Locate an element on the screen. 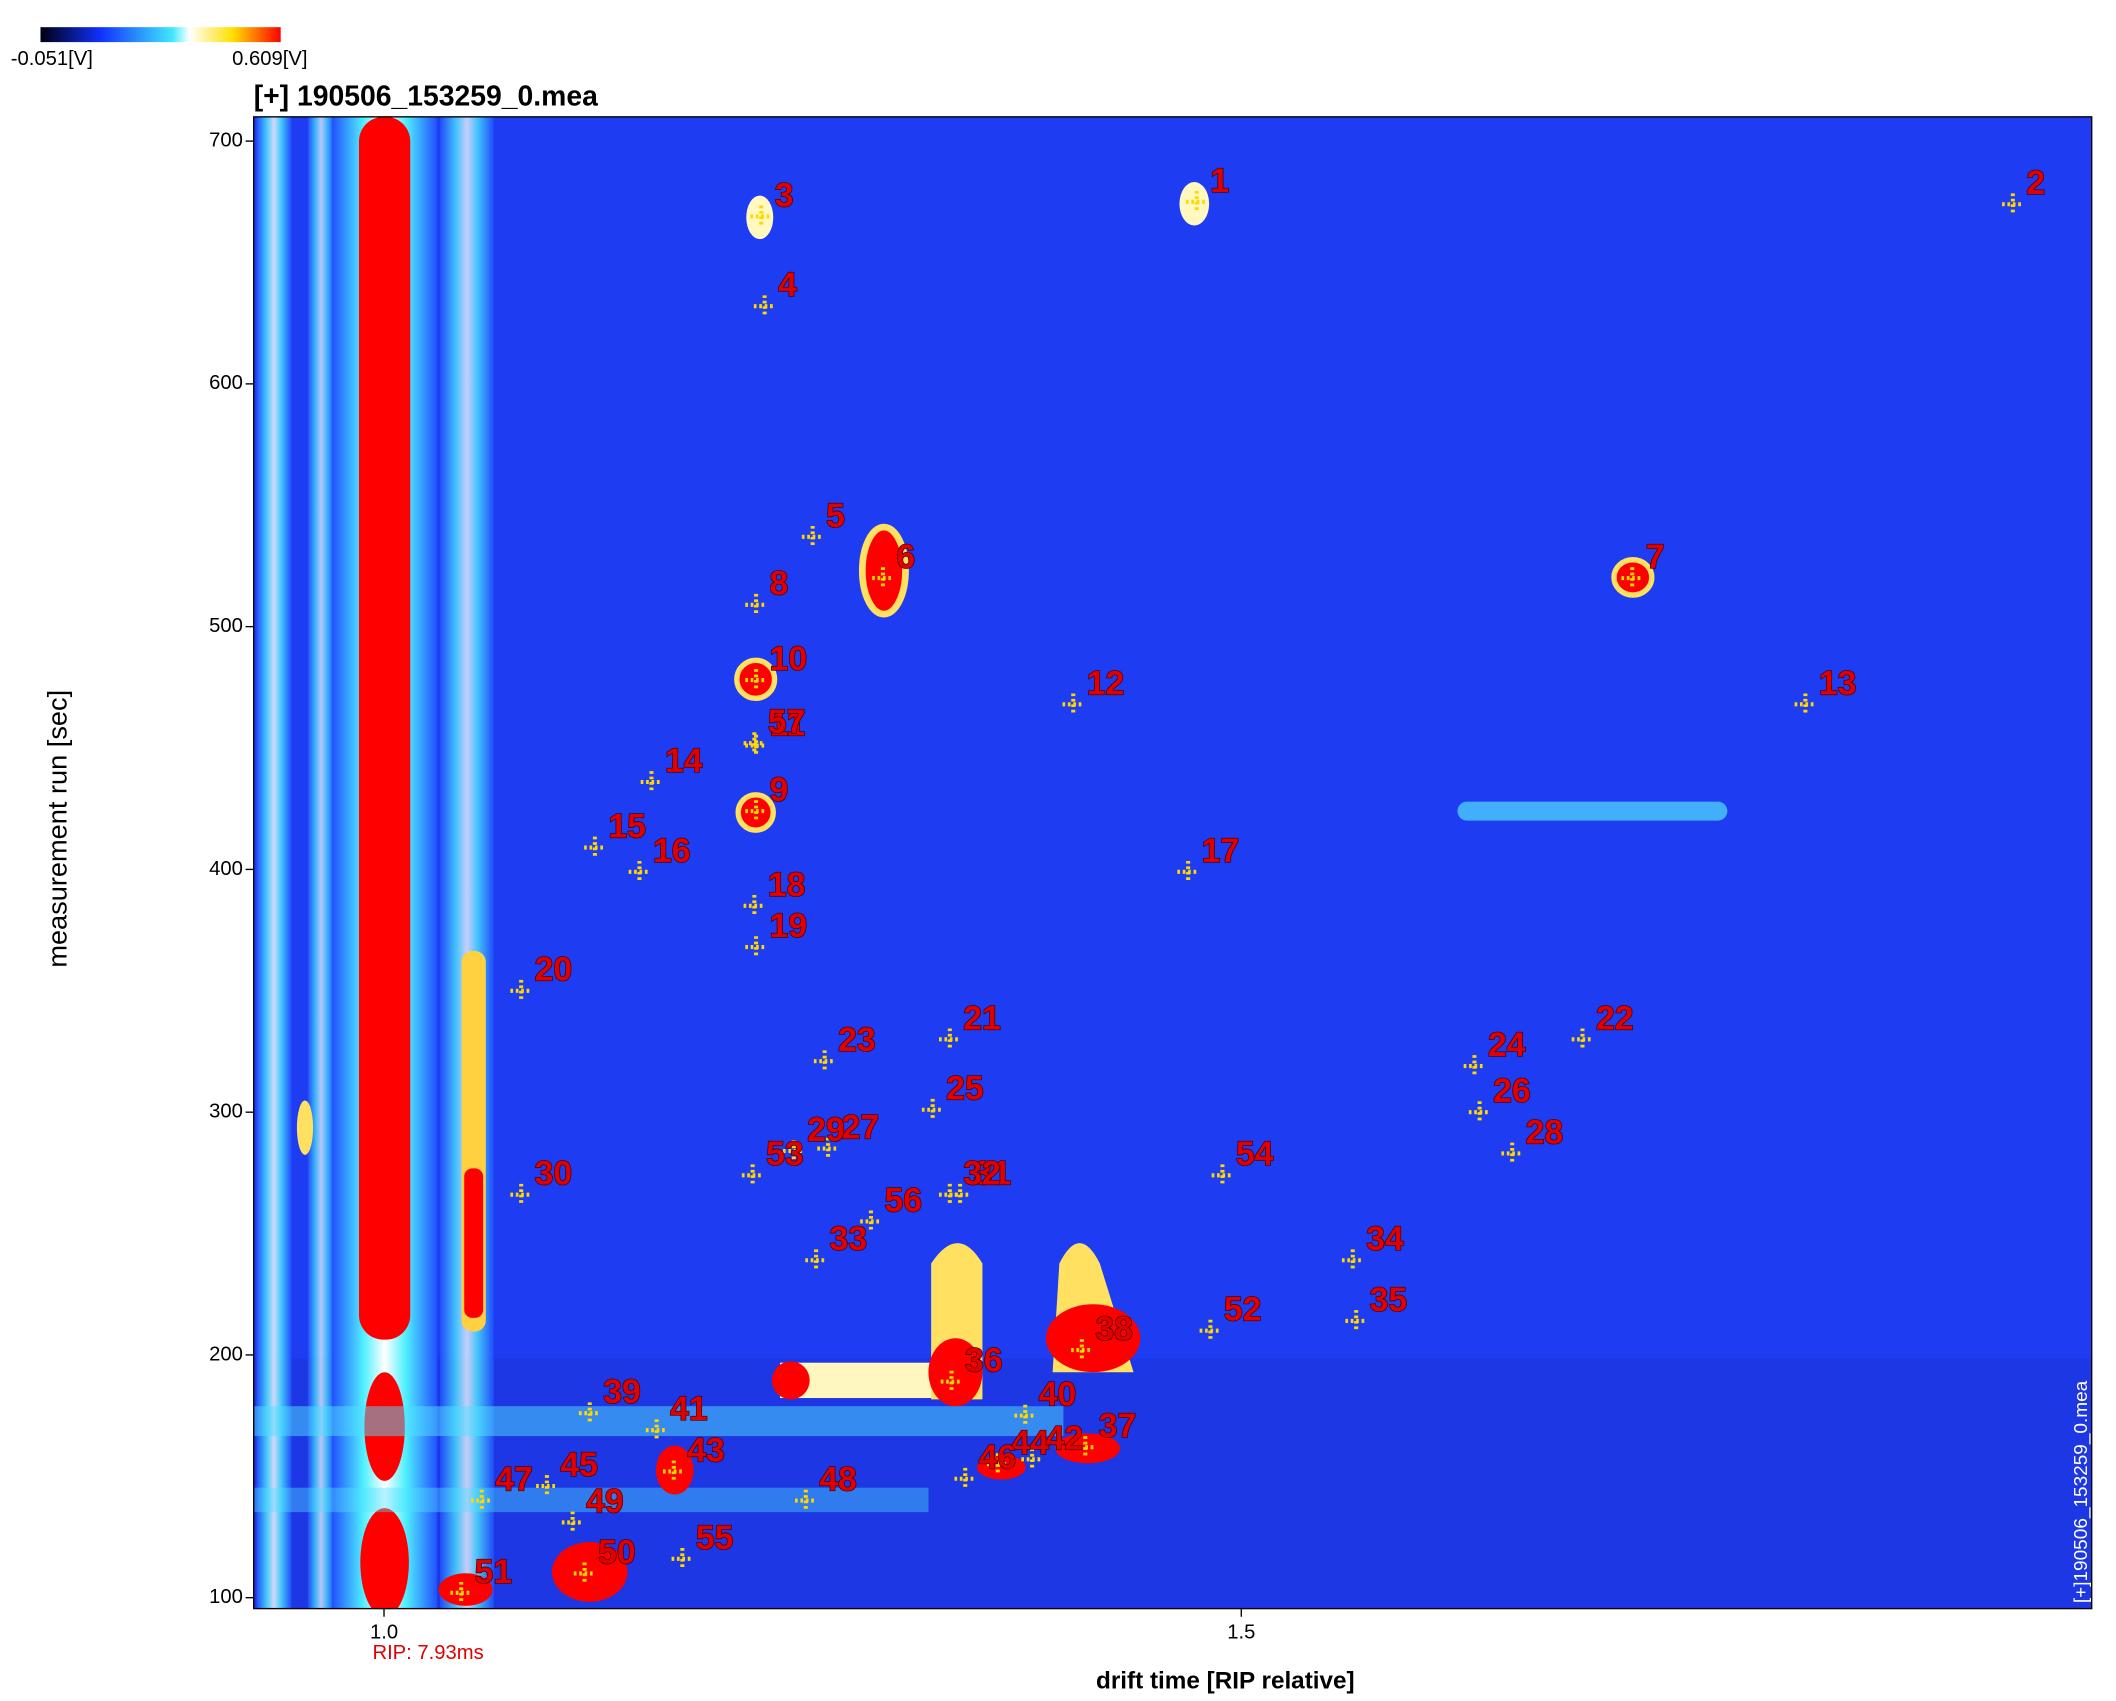  y-axis-label: measurement run [sec] is located at coordinates (57, 829).